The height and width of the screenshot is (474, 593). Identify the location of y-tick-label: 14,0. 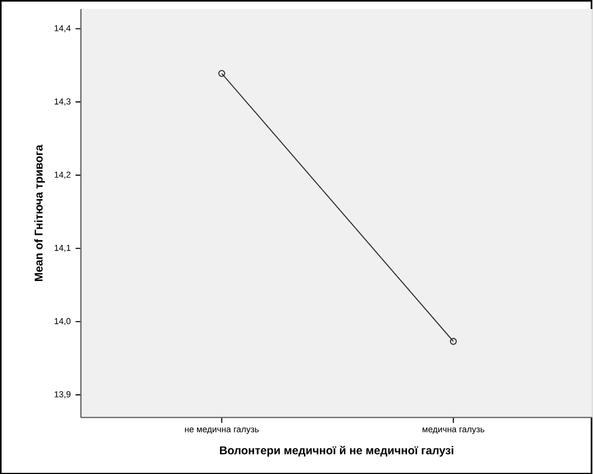
(62, 321).